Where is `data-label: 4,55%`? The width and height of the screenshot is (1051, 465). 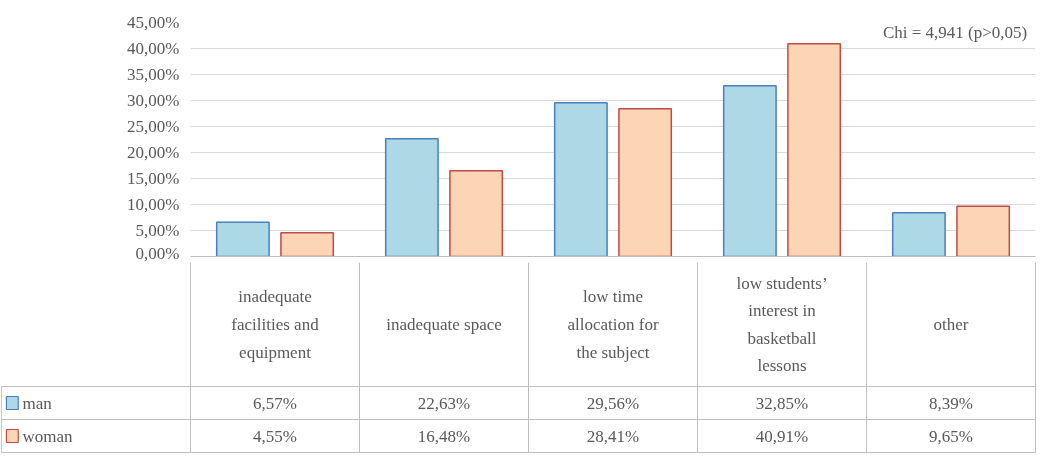
data-label: 4,55% is located at coordinates (275, 436).